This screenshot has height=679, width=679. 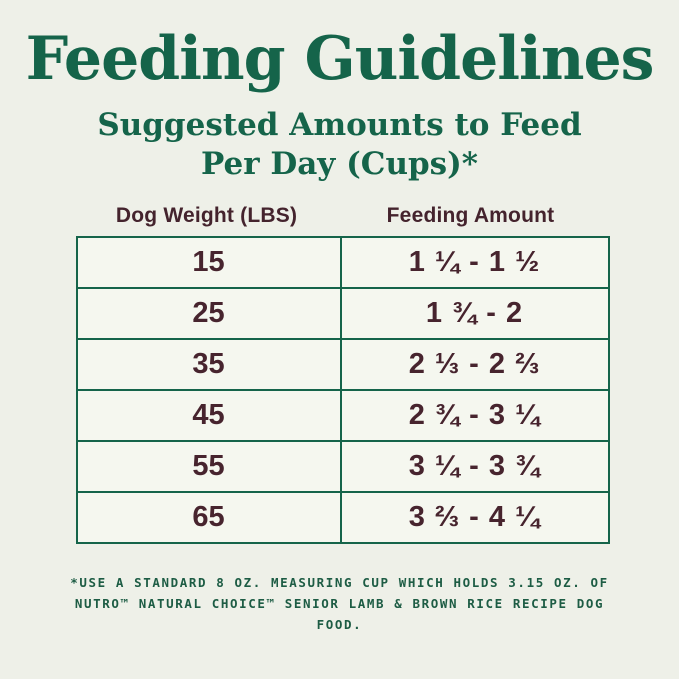 I want to click on dog-weight-cell: 15, so click(x=208, y=262).